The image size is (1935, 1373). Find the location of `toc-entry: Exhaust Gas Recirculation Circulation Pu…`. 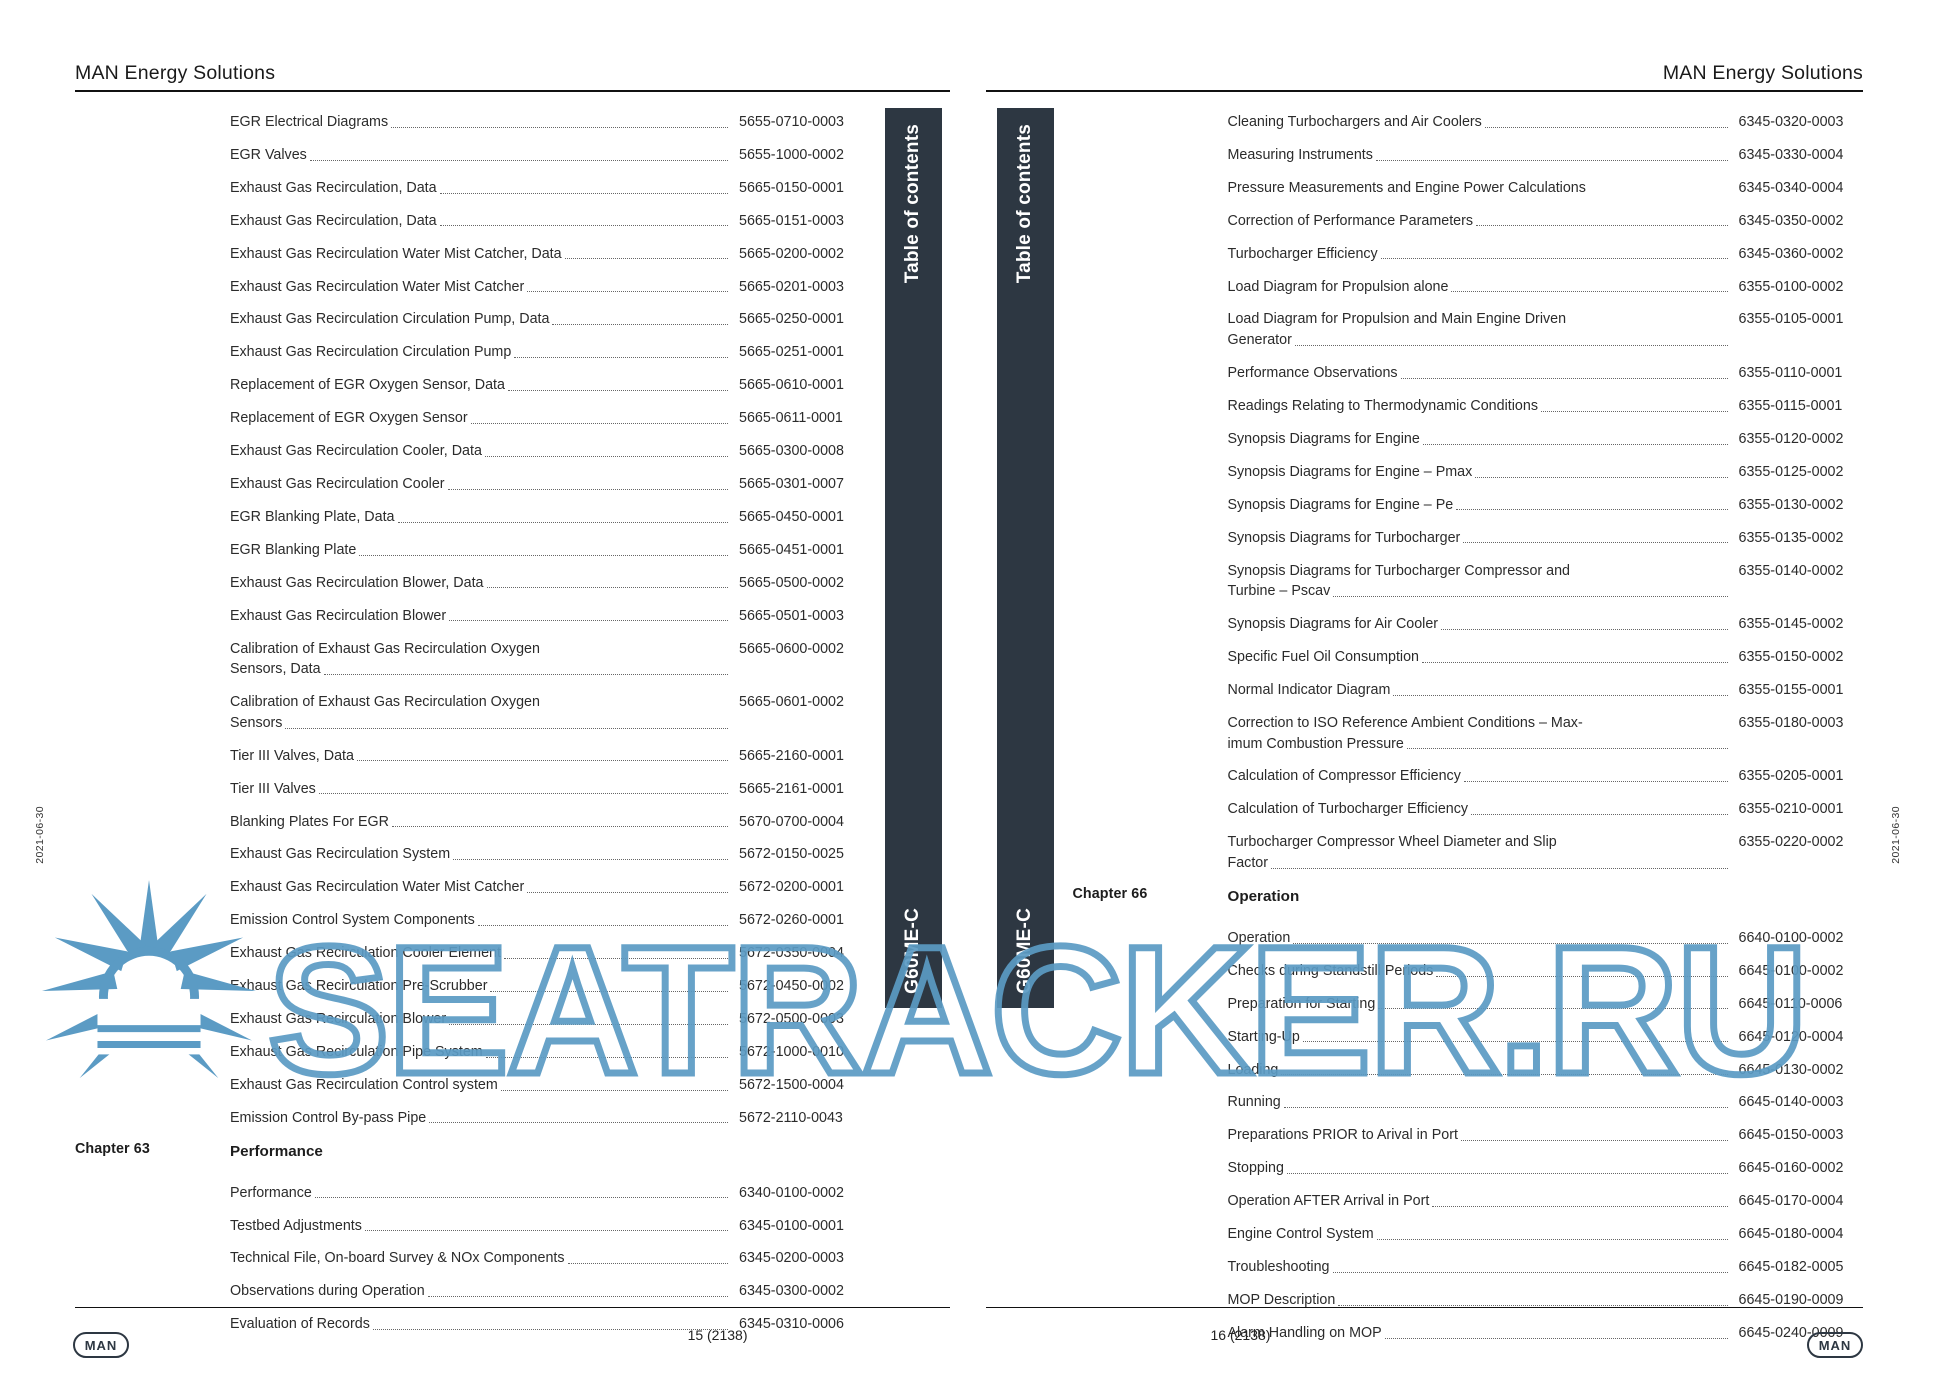

toc-entry: Exhaust Gas Recirculation Circulation Pu… is located at coordinates (547, 352).